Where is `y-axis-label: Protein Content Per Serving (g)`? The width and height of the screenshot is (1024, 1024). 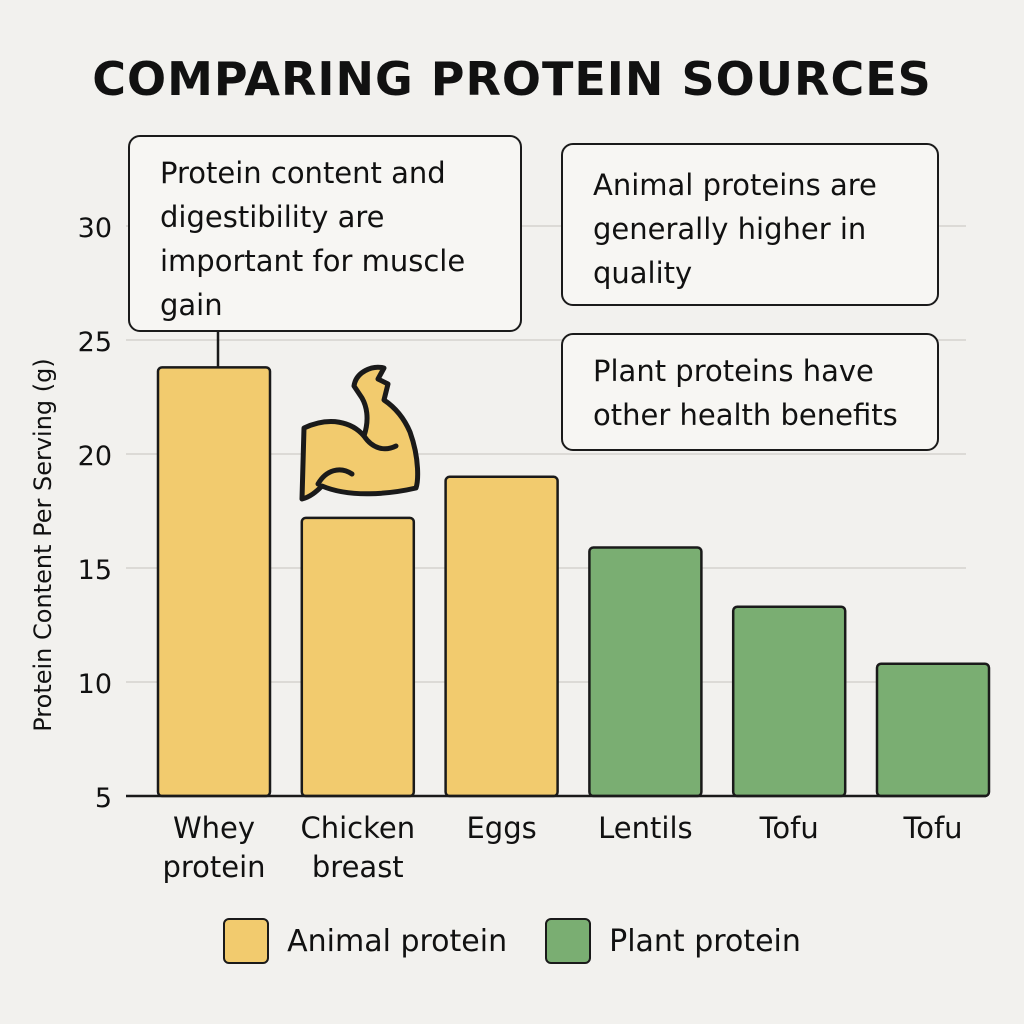
y-axis-label: Protein Content Per Serving (g) is located at coordinates (43, 545).